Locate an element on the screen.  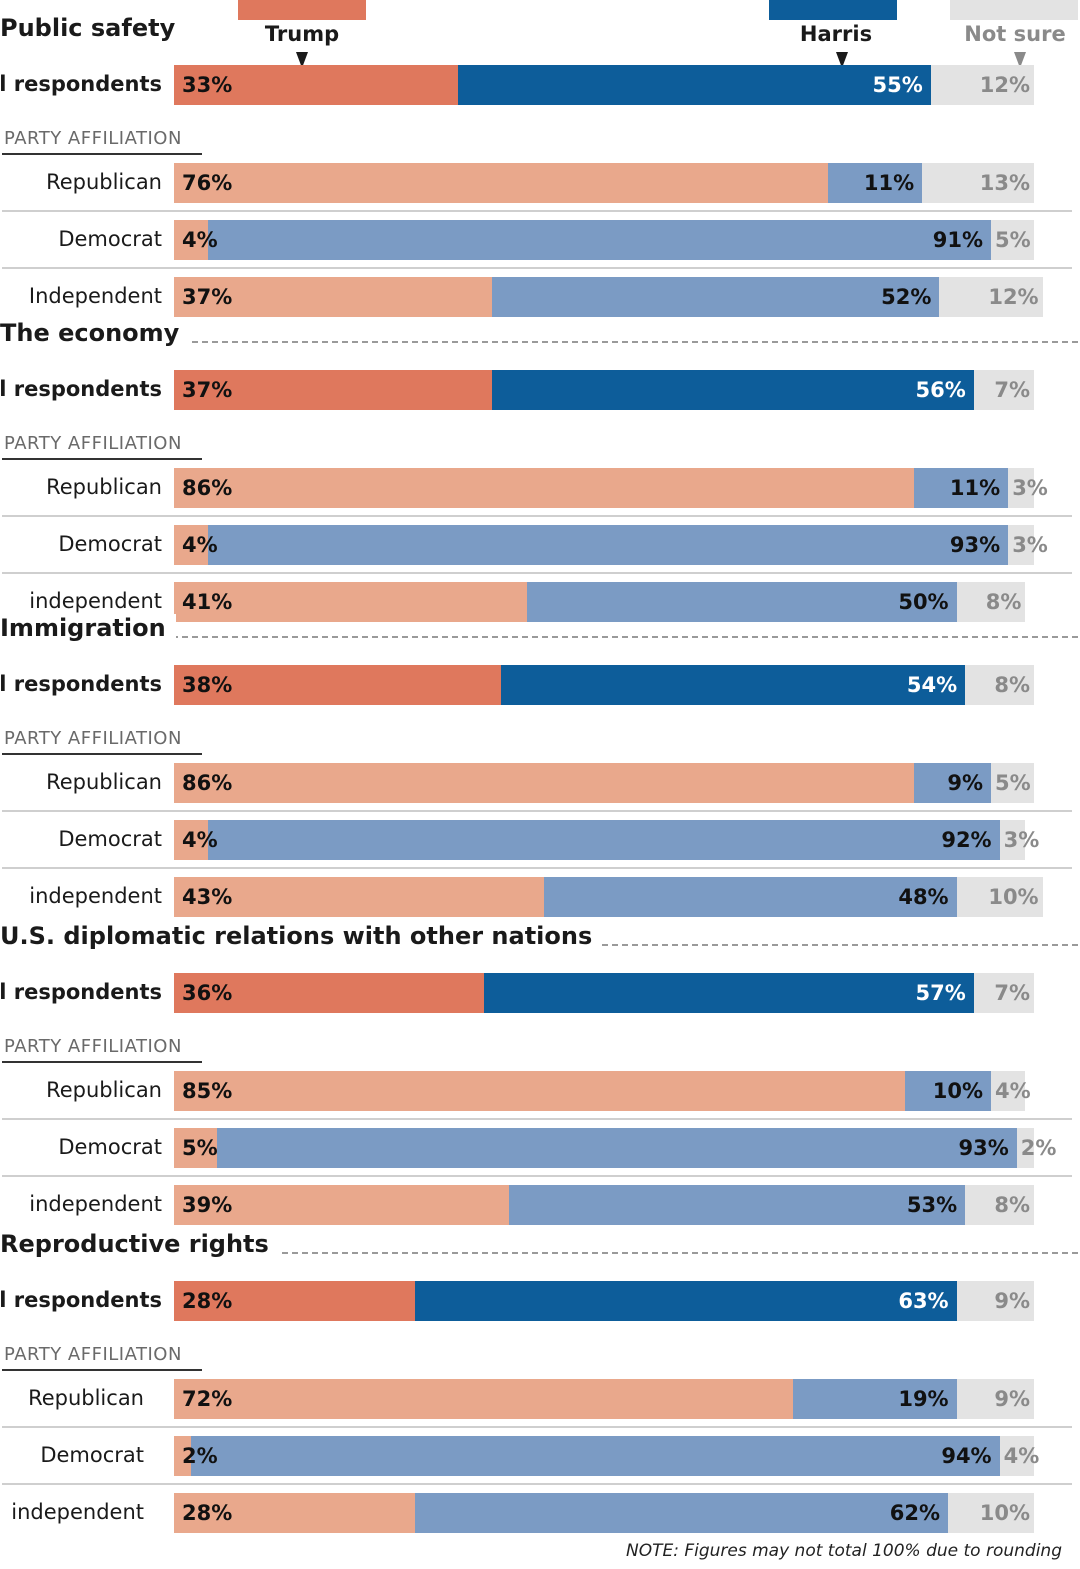
trump-value-label: 39% is located at coordinates (207, 1205).